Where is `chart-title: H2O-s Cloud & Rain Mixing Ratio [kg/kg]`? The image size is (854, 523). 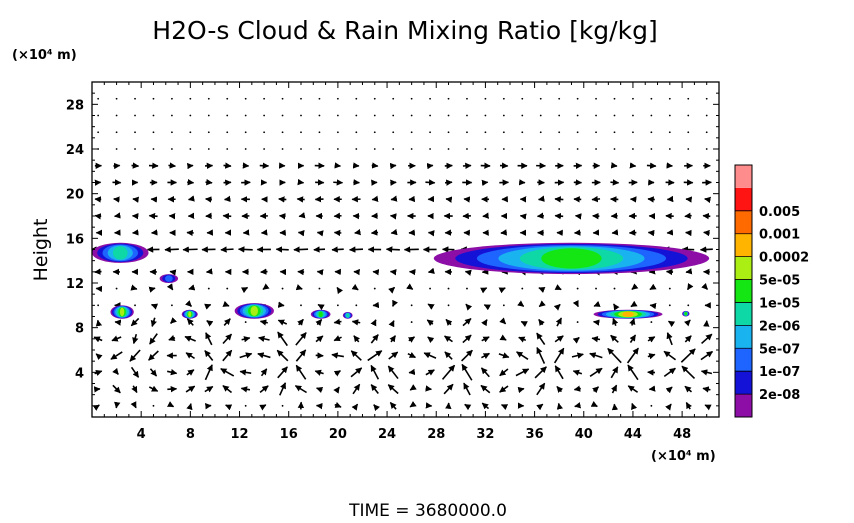 chart-title: H2O-s Cloud & Rain Mixing Ratio [kg/kg] is located at coordinates (404, 30).